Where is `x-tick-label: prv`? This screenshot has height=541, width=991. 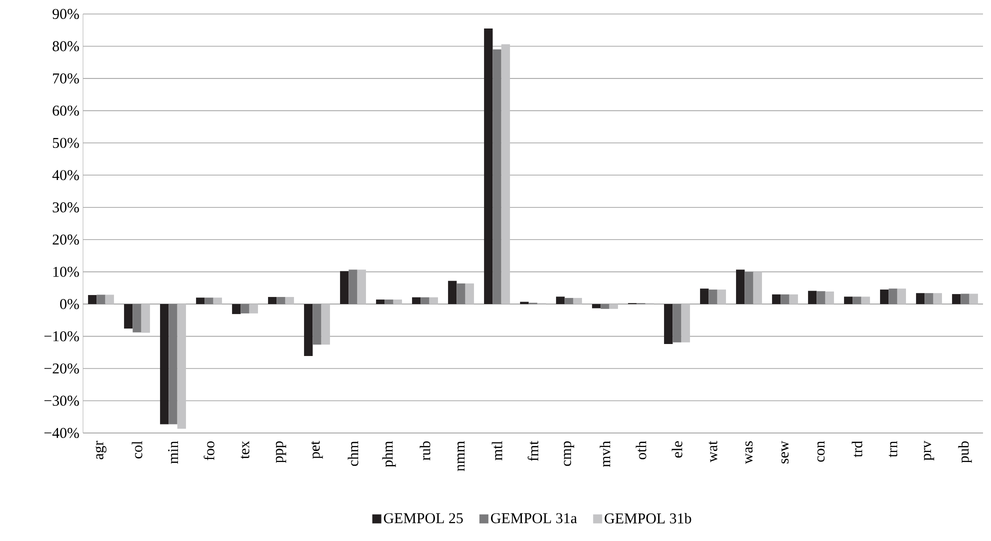
x-tick-label: prv is located at coordinates (929, 450).